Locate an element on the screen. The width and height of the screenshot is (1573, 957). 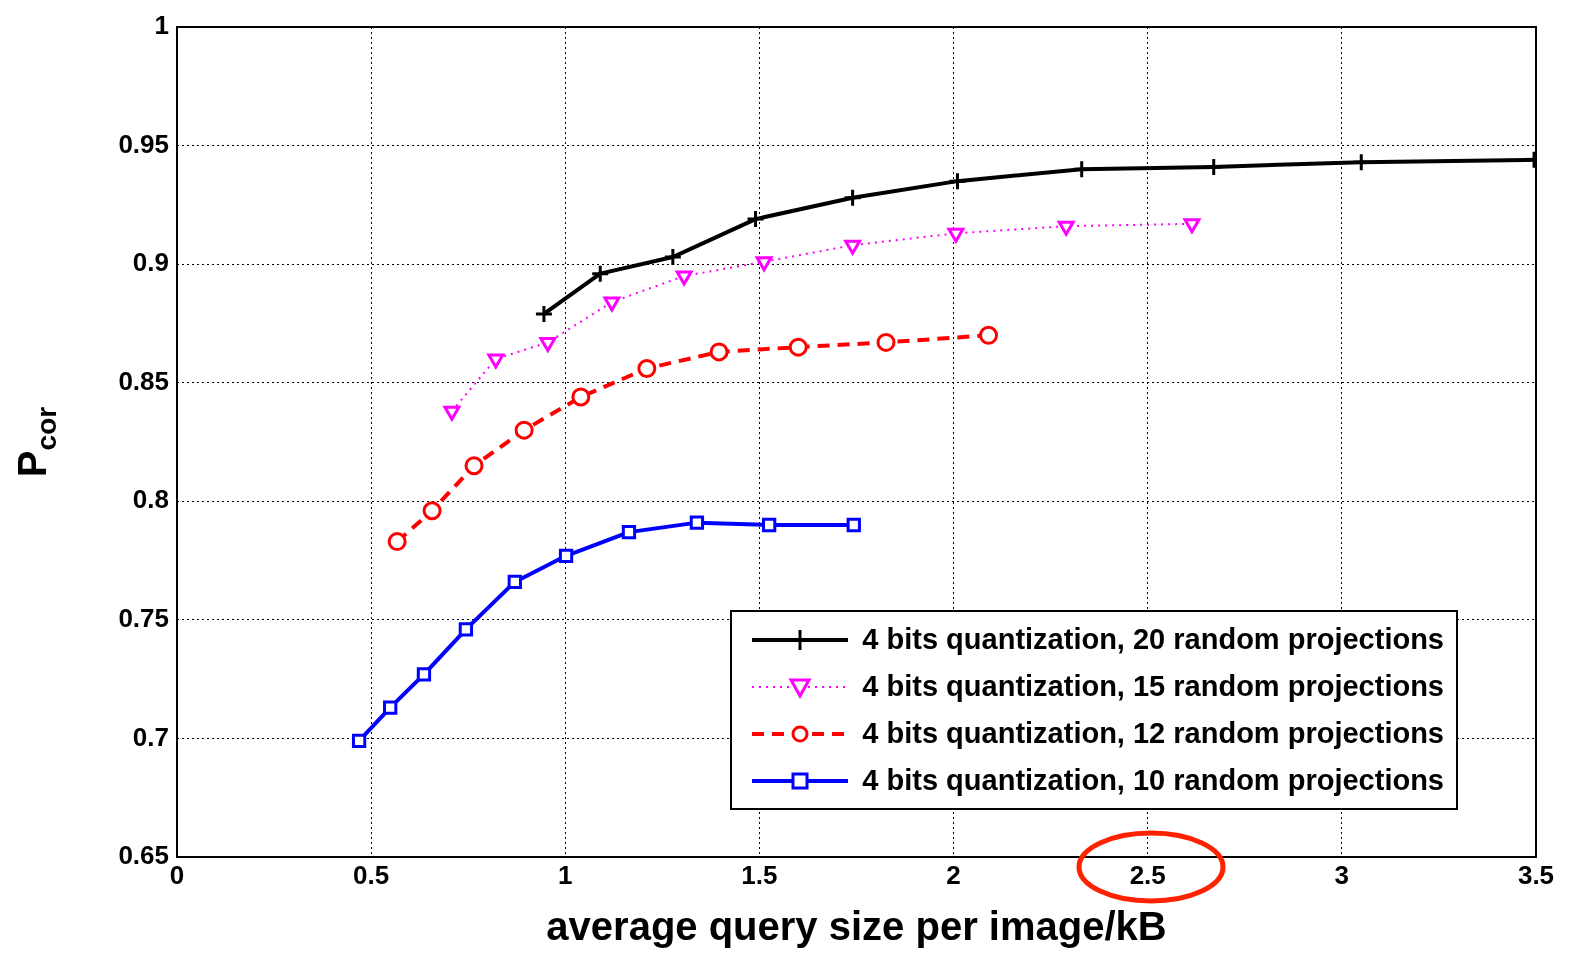
legend-label: 4 bits quantization, 10 random projections is located at coordinates (1153, 780).